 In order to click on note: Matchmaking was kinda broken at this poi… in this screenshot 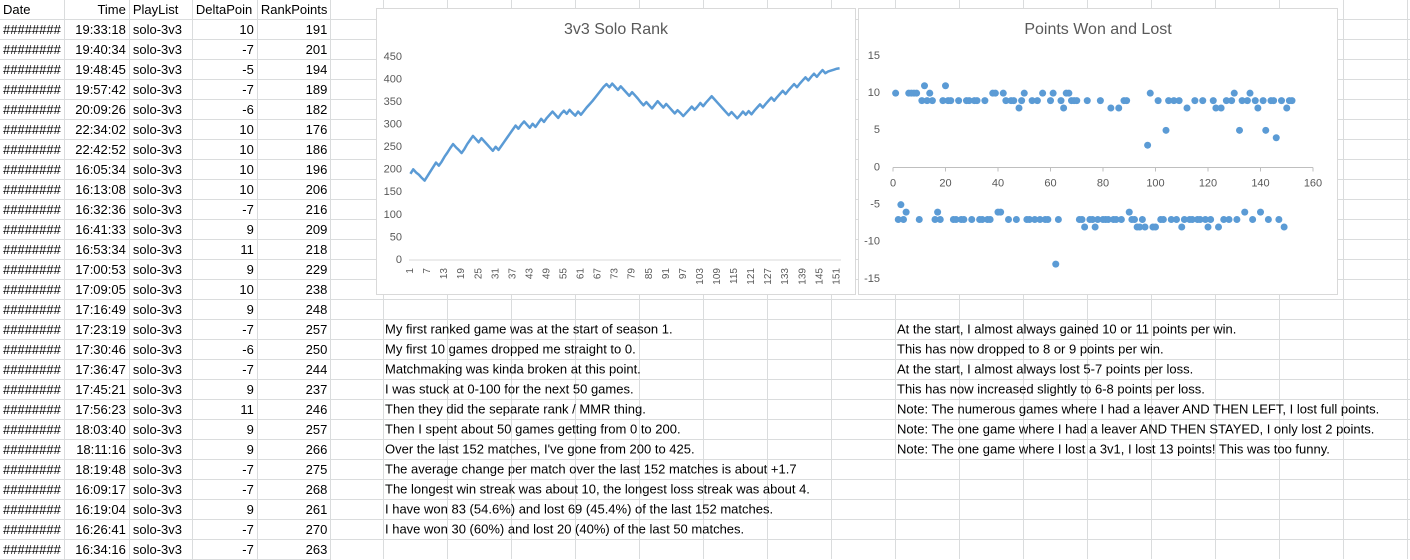, I will do `click(513, 368)`.